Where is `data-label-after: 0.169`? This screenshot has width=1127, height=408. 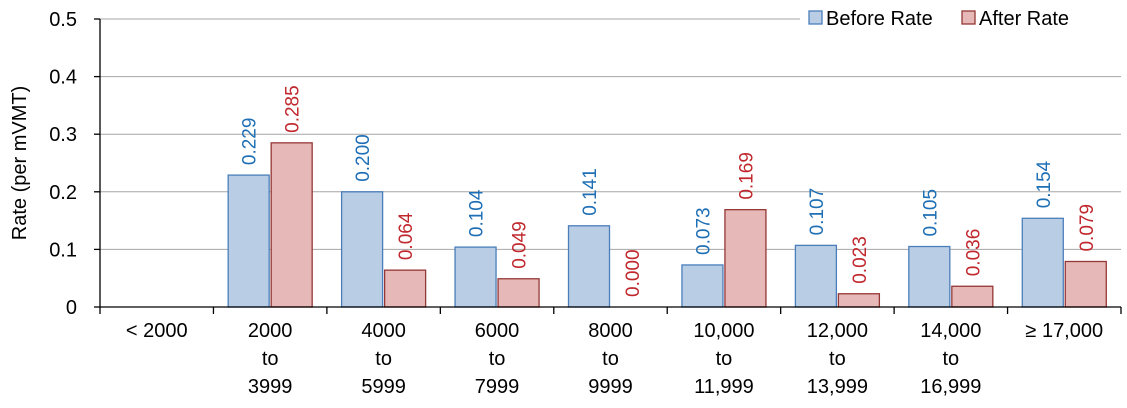
data-label-after: 0.169 is located at coordinates (746, 176).